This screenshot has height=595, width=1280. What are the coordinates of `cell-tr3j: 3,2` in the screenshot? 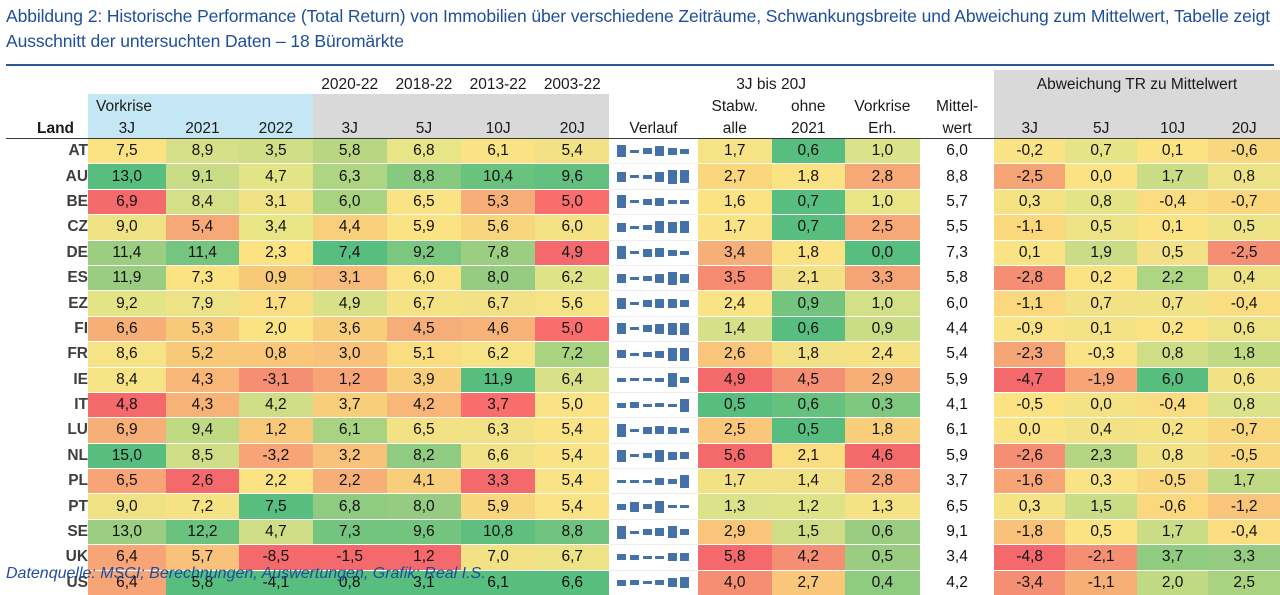 It's located at (349, 456).